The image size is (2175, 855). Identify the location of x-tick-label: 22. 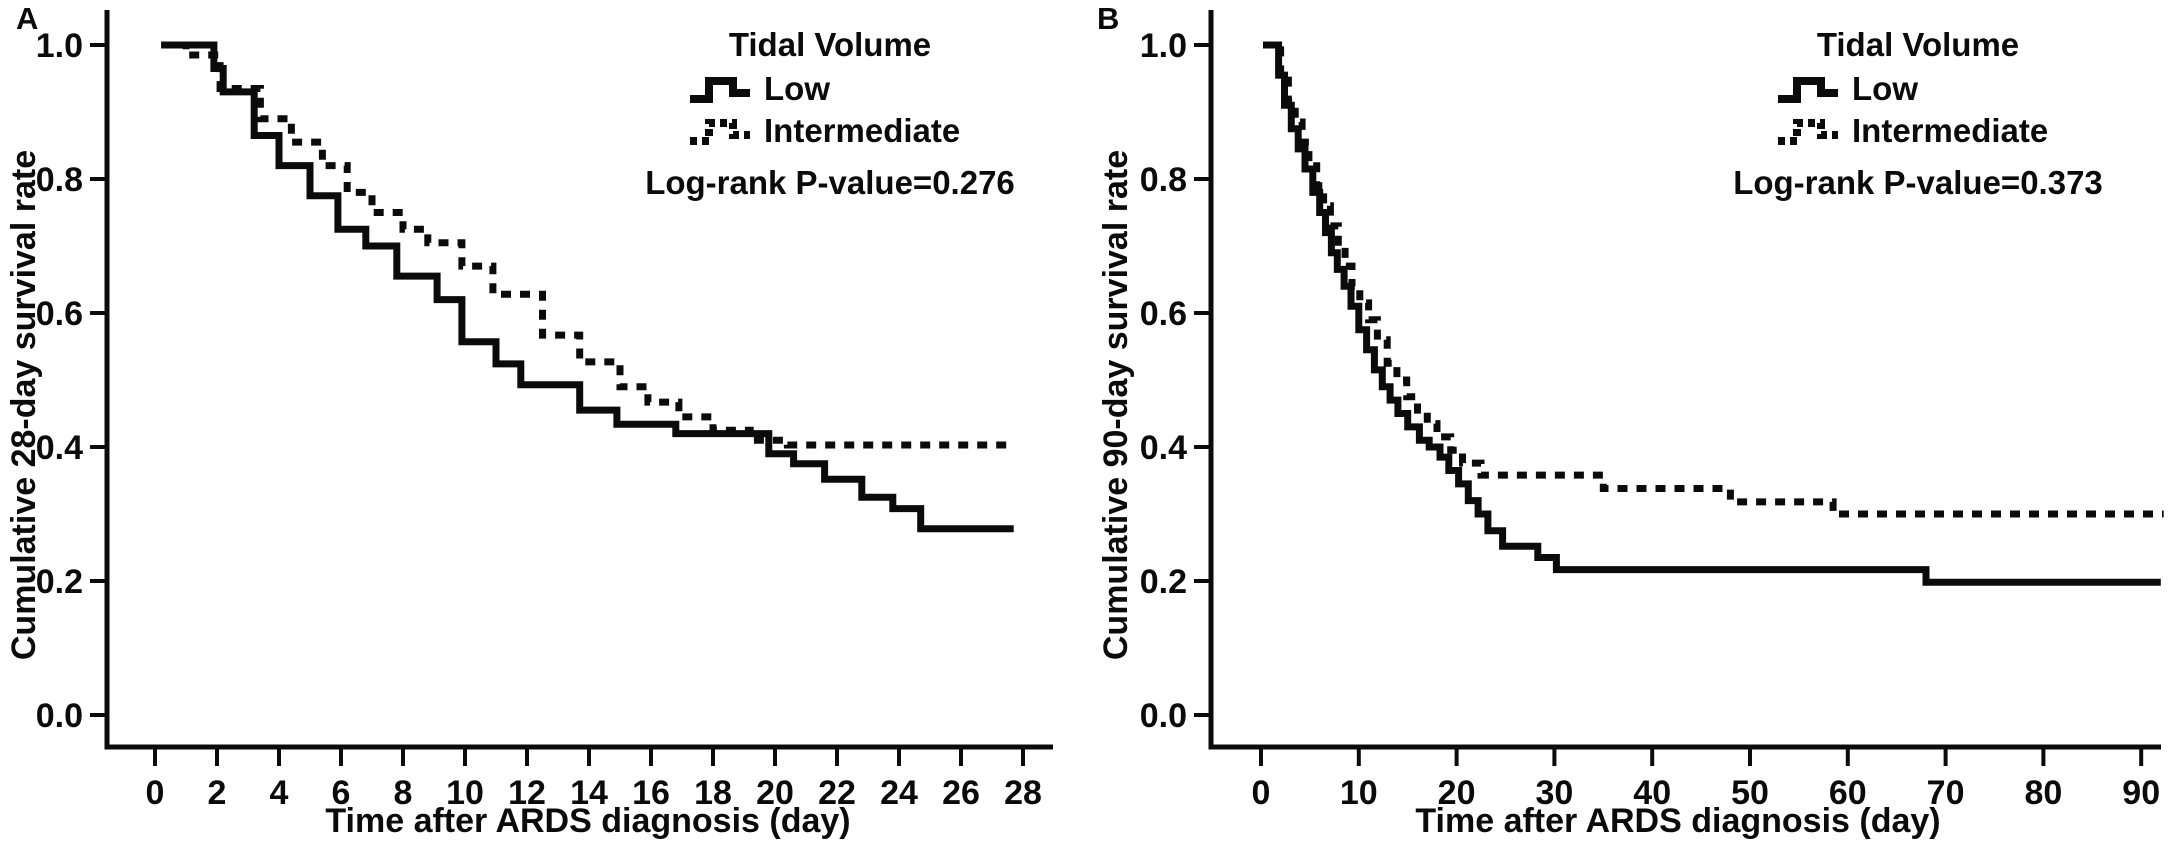
(837, 793).